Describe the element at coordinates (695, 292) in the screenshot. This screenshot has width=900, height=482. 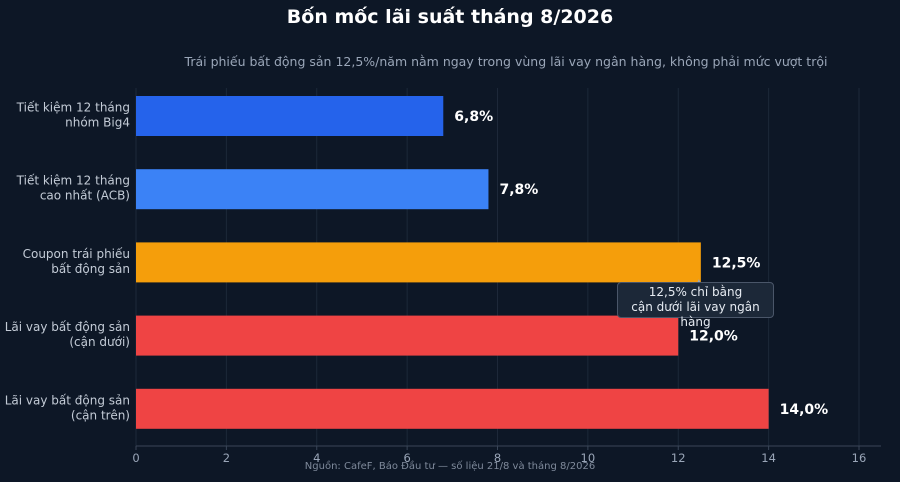
I see `annotation-line-1: 12,5% chỉ bằng` at that location.